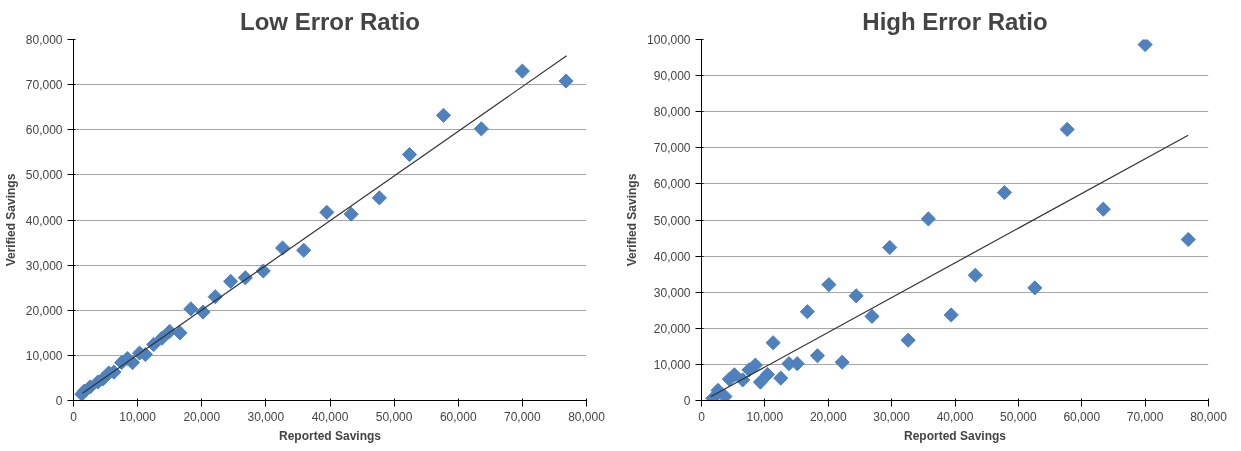 The image size is (1241, 451). I want to click on chart-title: High Error Ratio, so click(955, 21).